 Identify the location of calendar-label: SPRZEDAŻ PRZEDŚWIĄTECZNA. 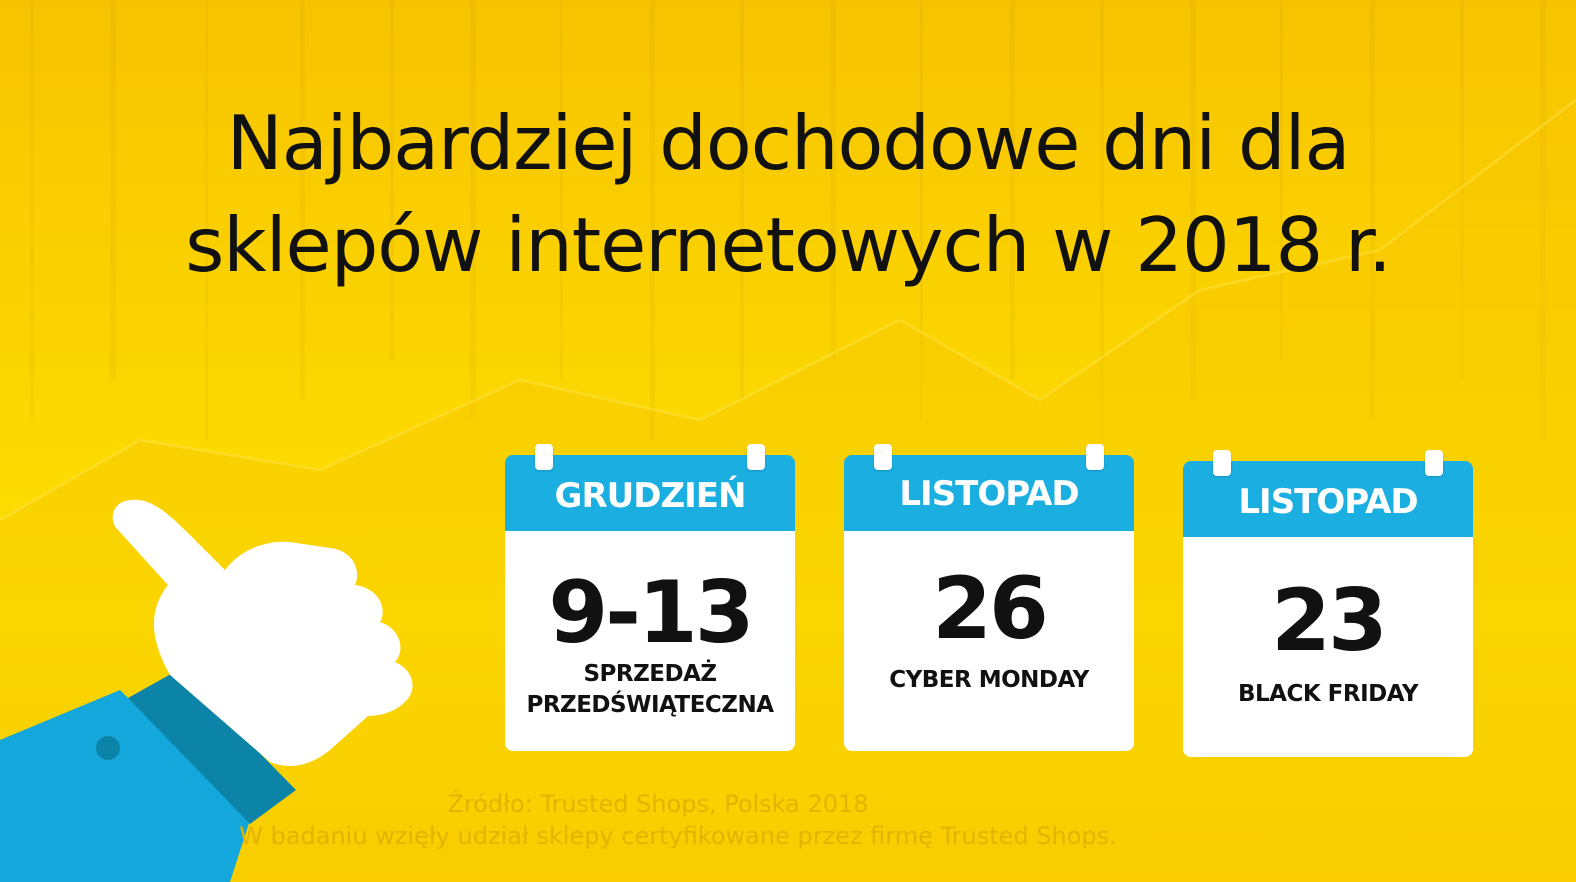
(650, 690).